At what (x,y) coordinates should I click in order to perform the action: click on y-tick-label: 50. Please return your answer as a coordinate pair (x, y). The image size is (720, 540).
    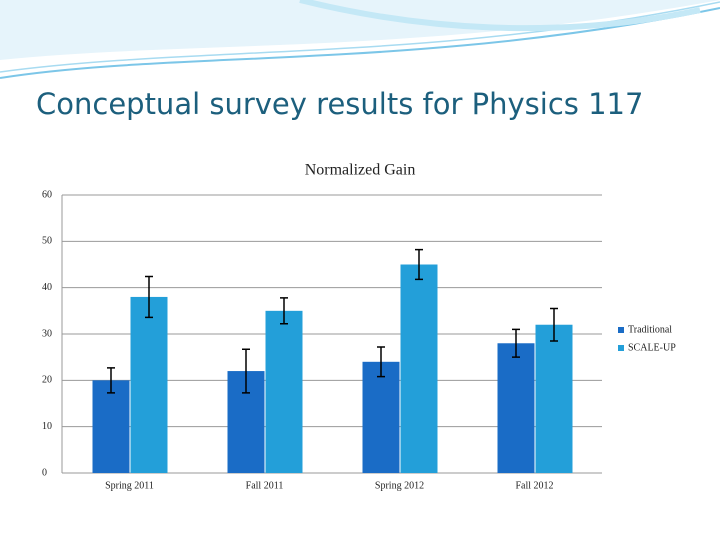
    Looking at the image, I should click on (47, 241).